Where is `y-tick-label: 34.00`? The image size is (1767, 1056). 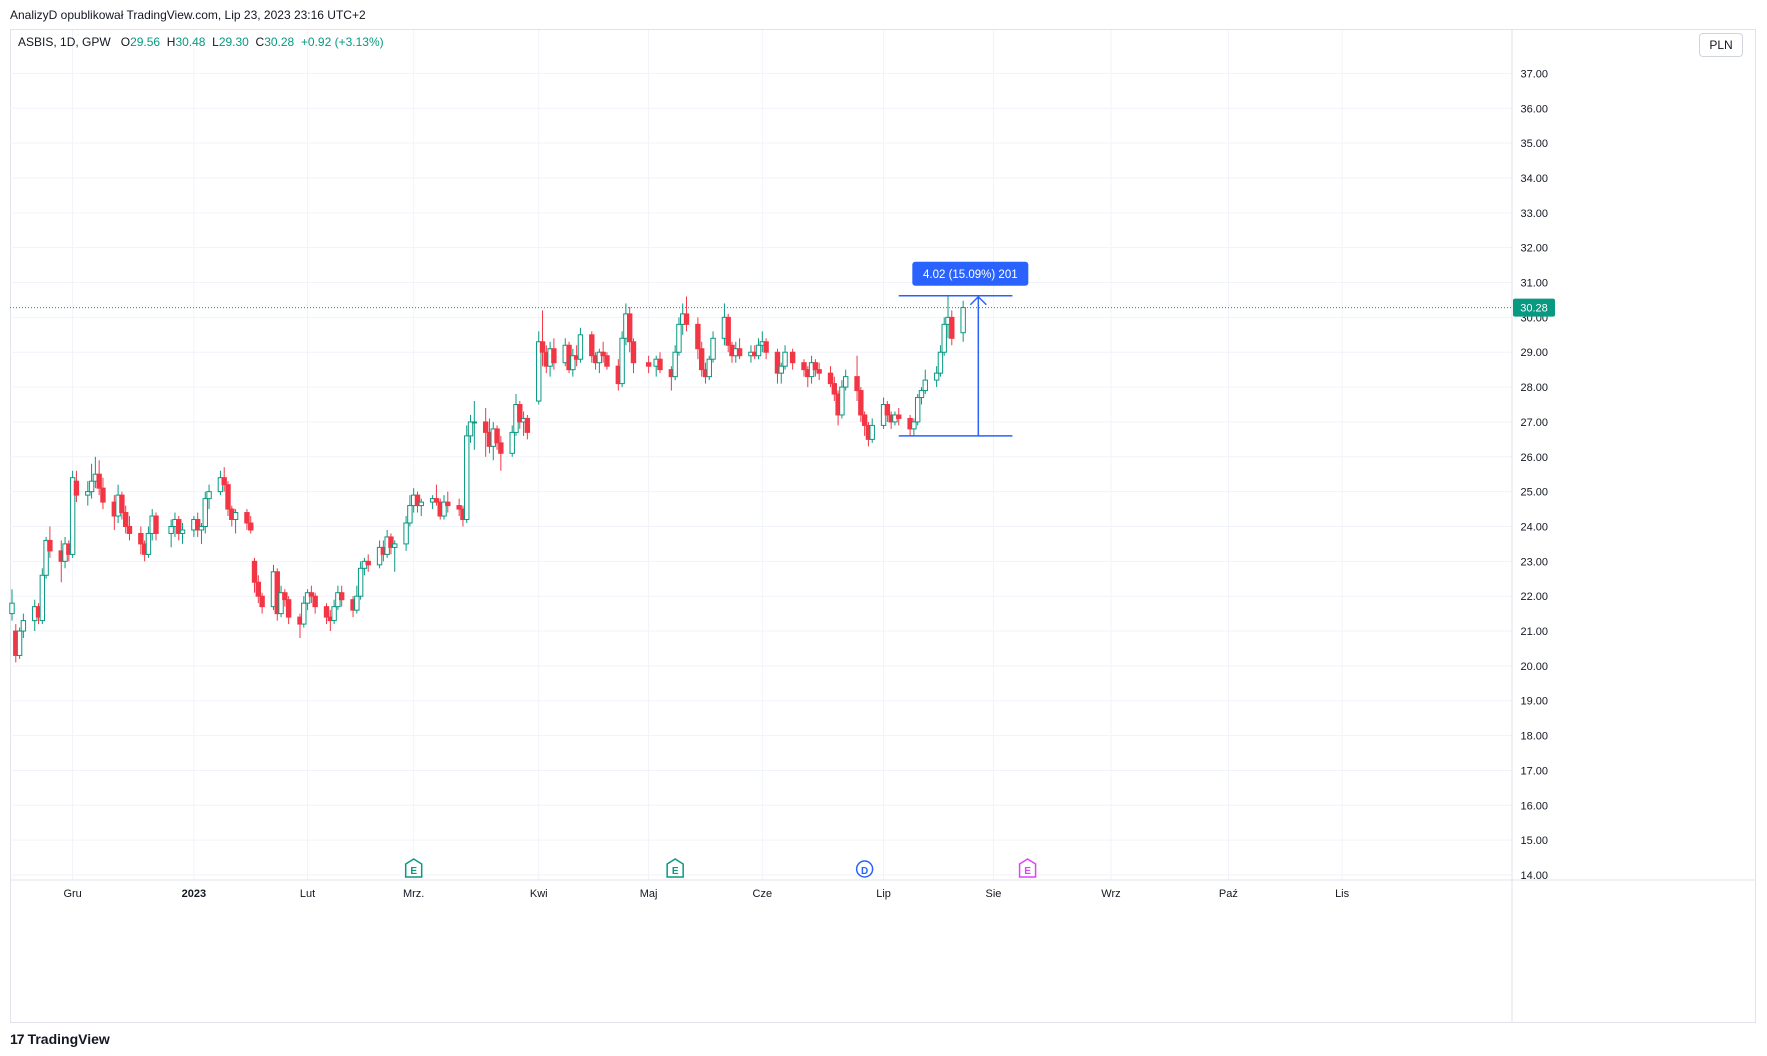
y-tick-label: 34.00 is located at coordinates (1534, 179).